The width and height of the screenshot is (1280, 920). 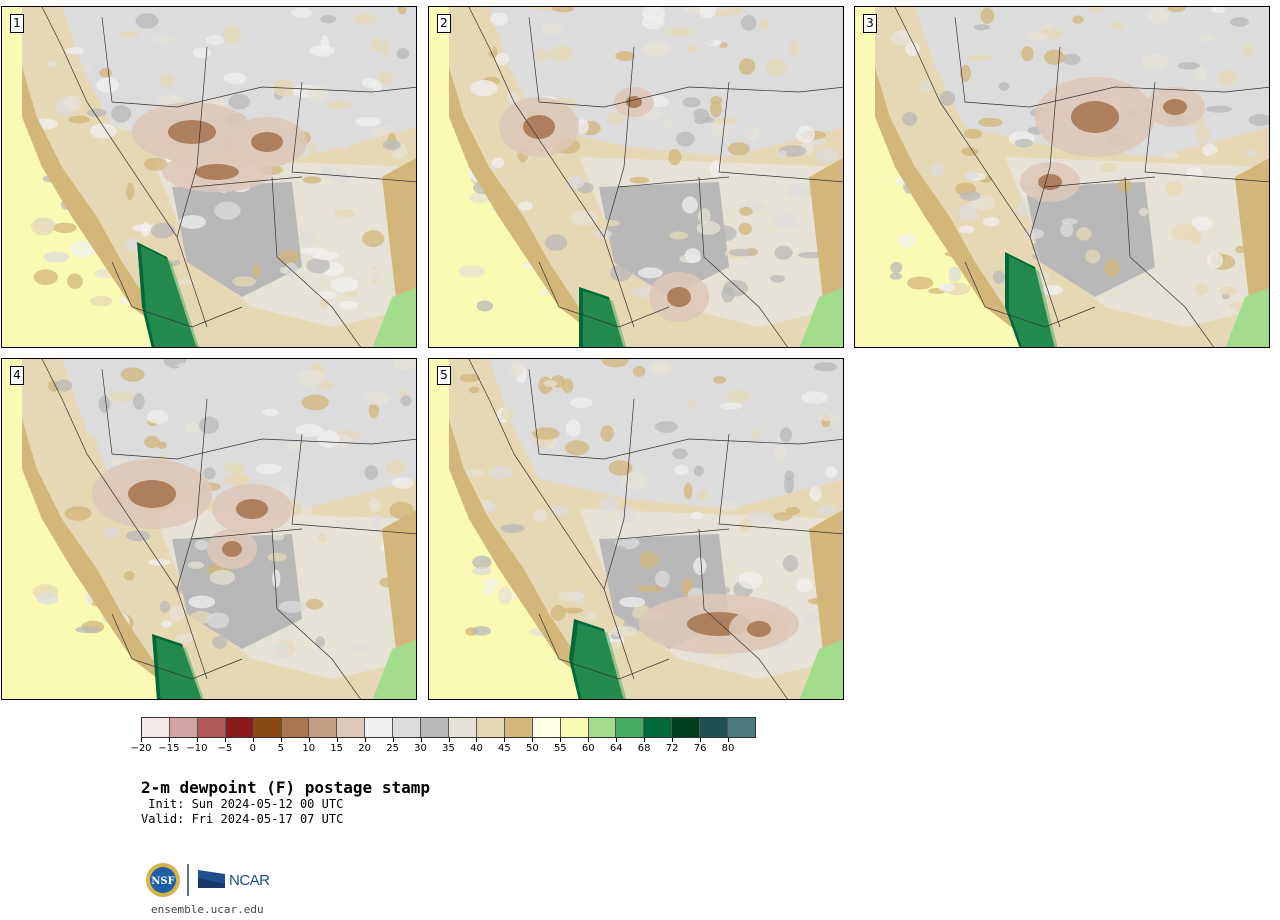 I want to click on humid-zone-edge, so click(x=170, y=296).